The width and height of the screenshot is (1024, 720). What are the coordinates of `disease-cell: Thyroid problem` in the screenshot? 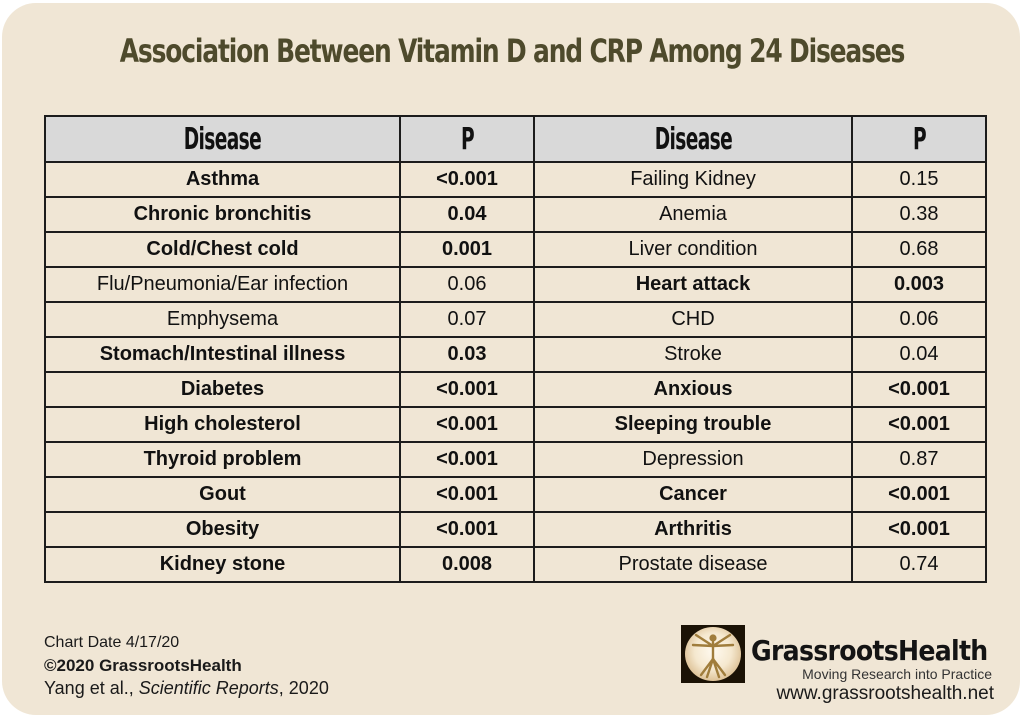 It's located at (222, 459).